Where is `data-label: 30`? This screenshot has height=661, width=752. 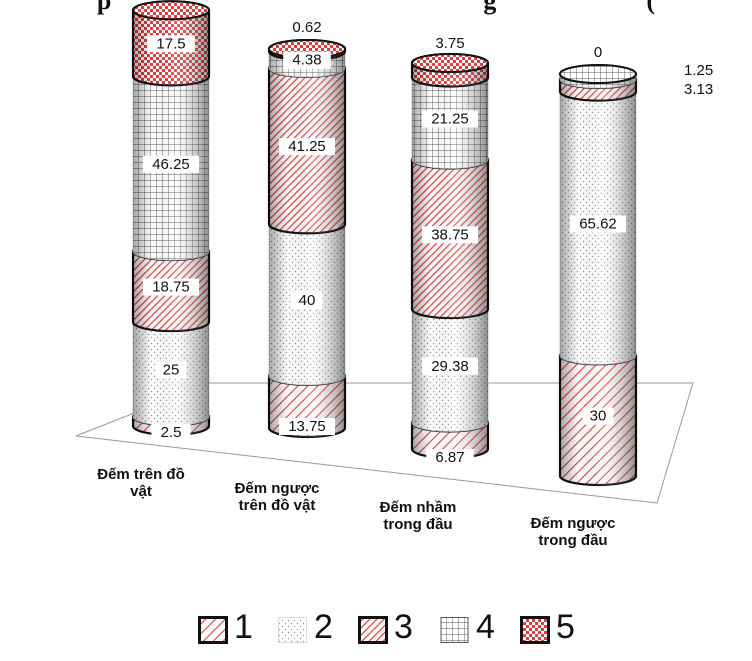
data-label: 30 is located at coordinates (598, 416).